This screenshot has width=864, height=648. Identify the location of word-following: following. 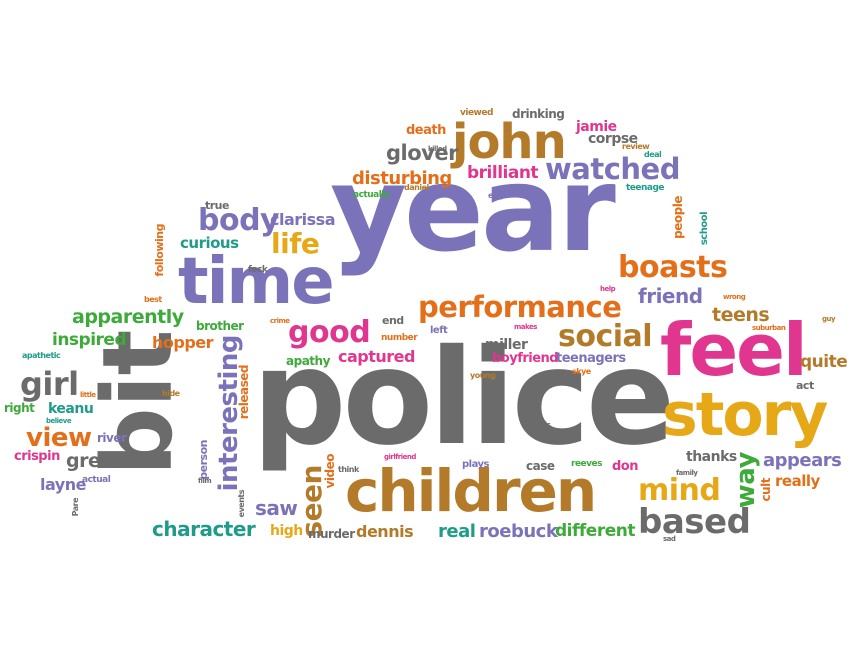
(159, 250).